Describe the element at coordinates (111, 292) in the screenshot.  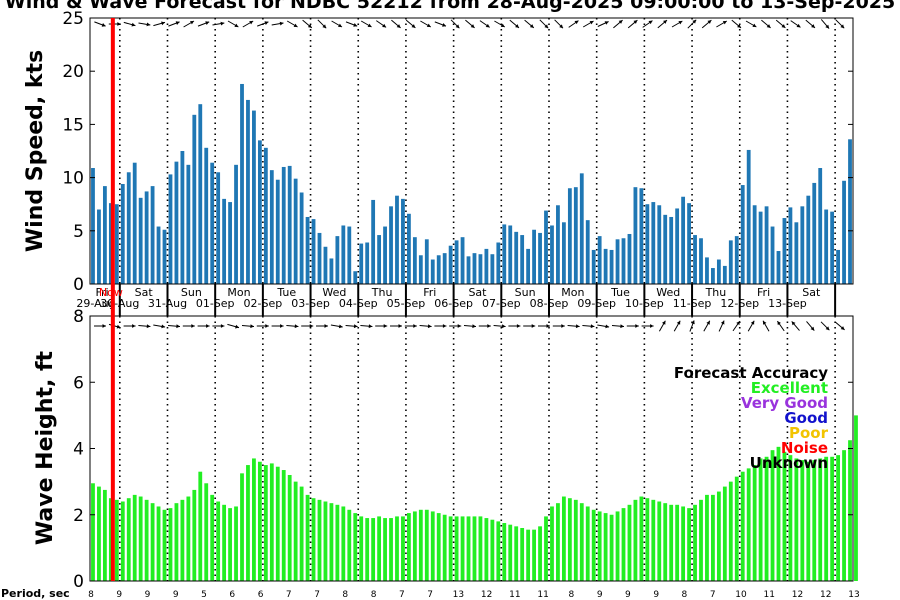
I see `now-label: Now` at that location.